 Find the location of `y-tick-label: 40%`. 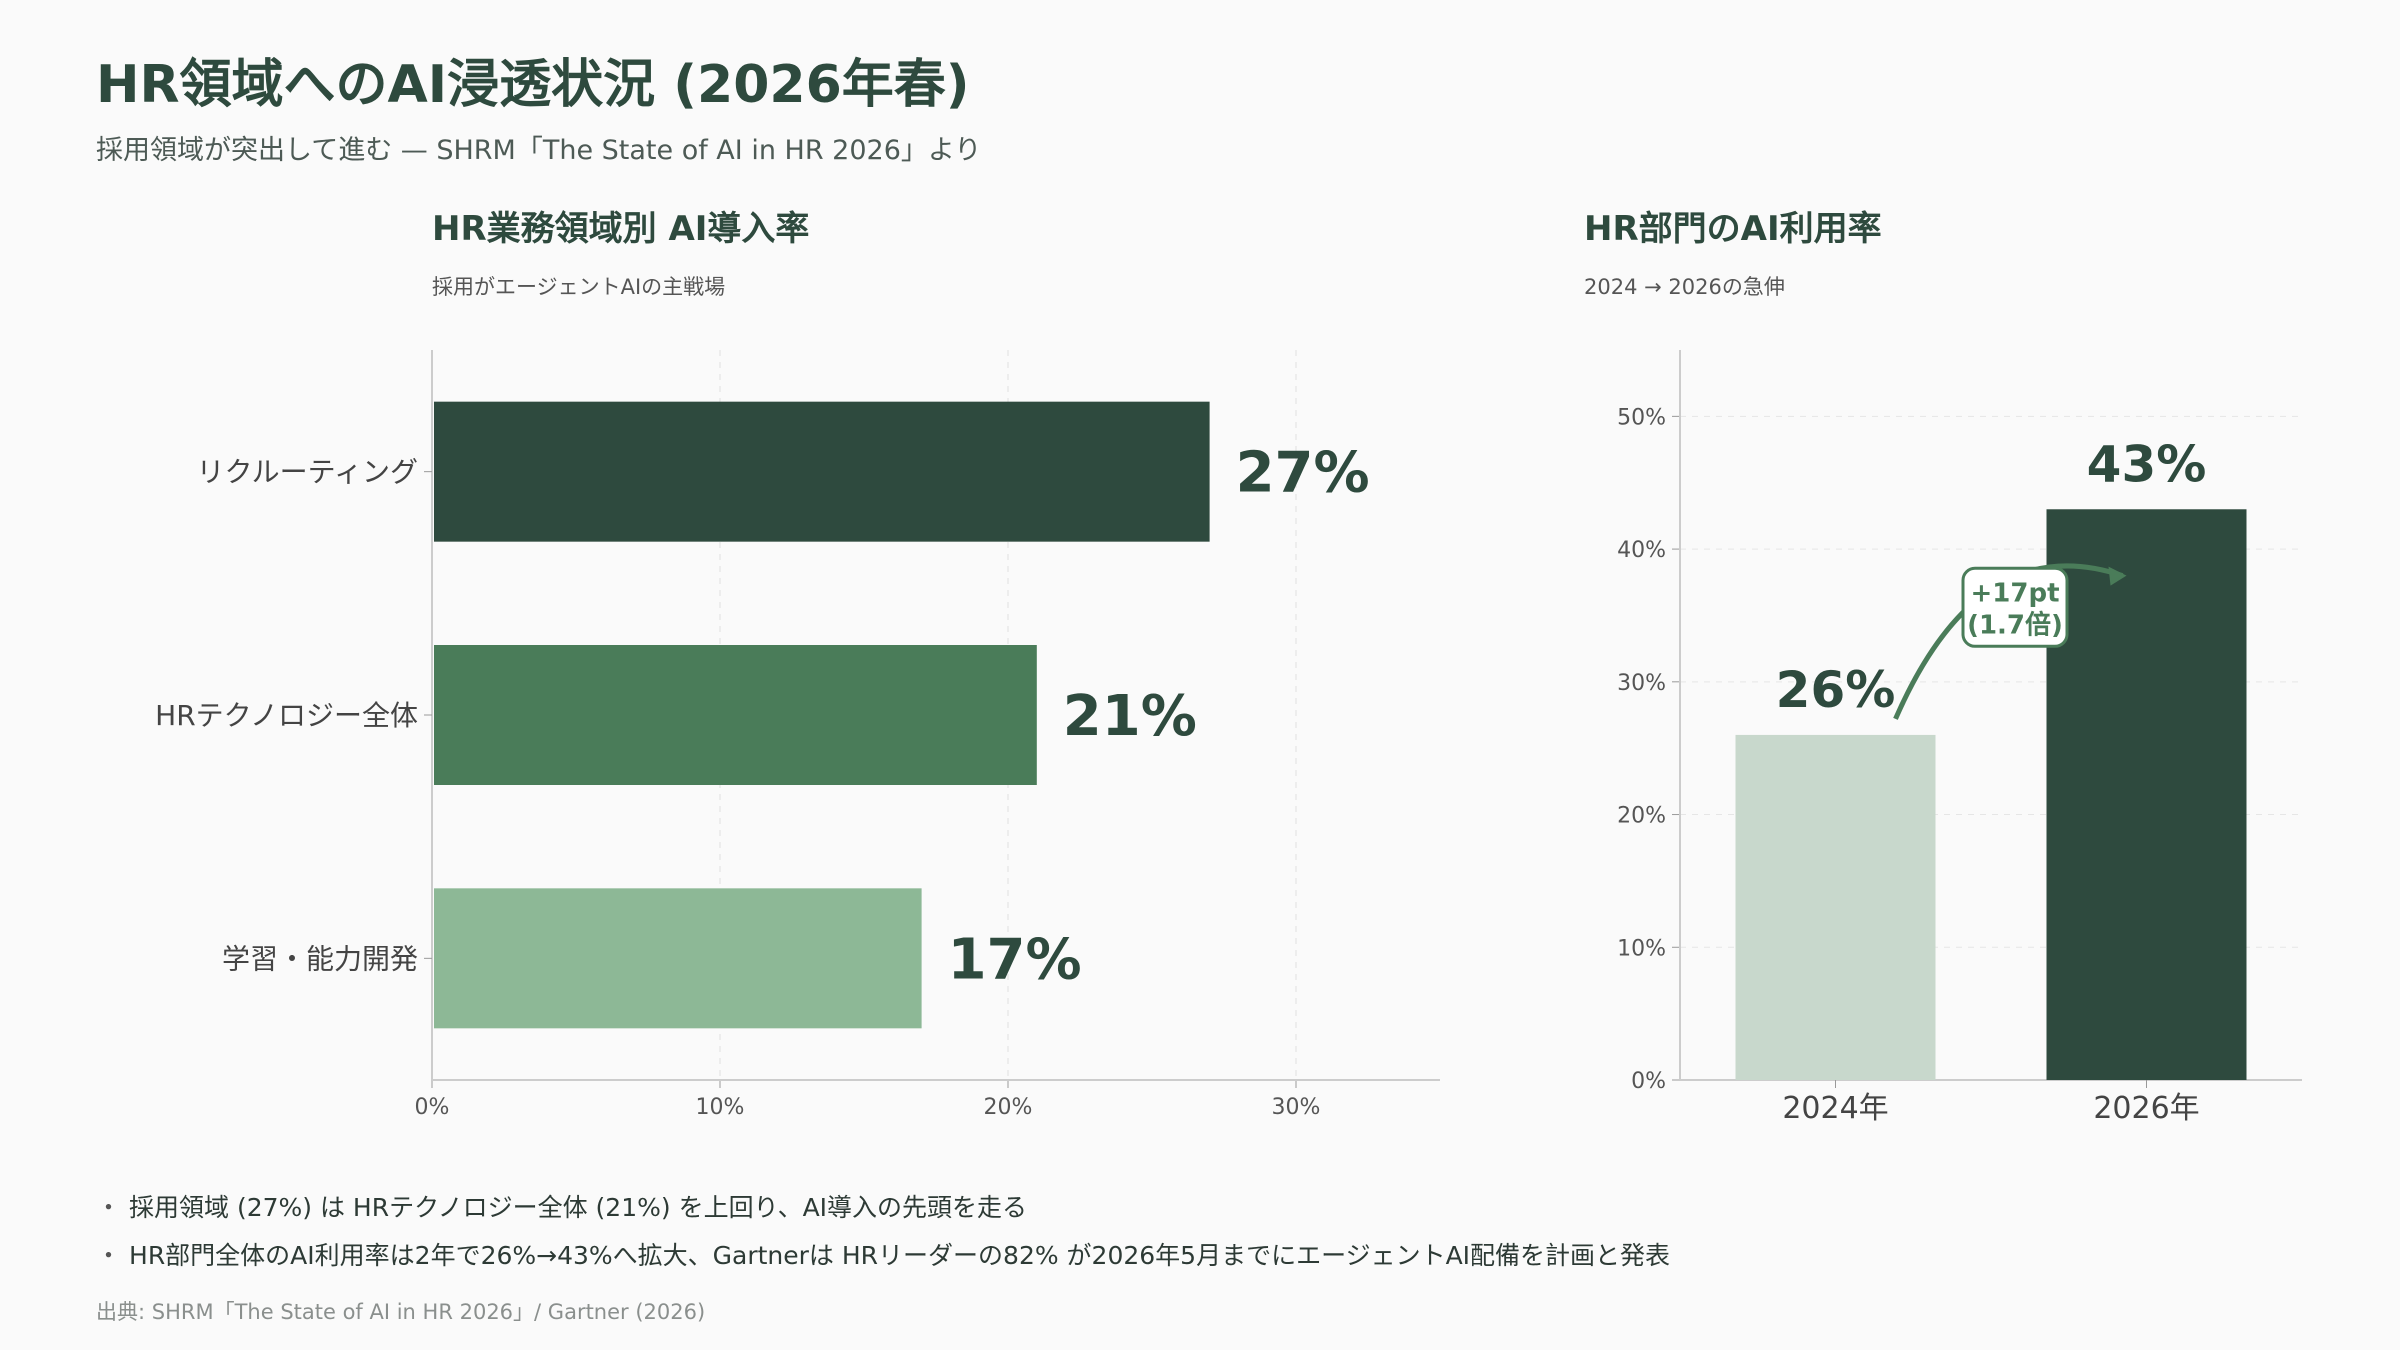

y-tick-label: 40% is located at coordinates (1641, 550).